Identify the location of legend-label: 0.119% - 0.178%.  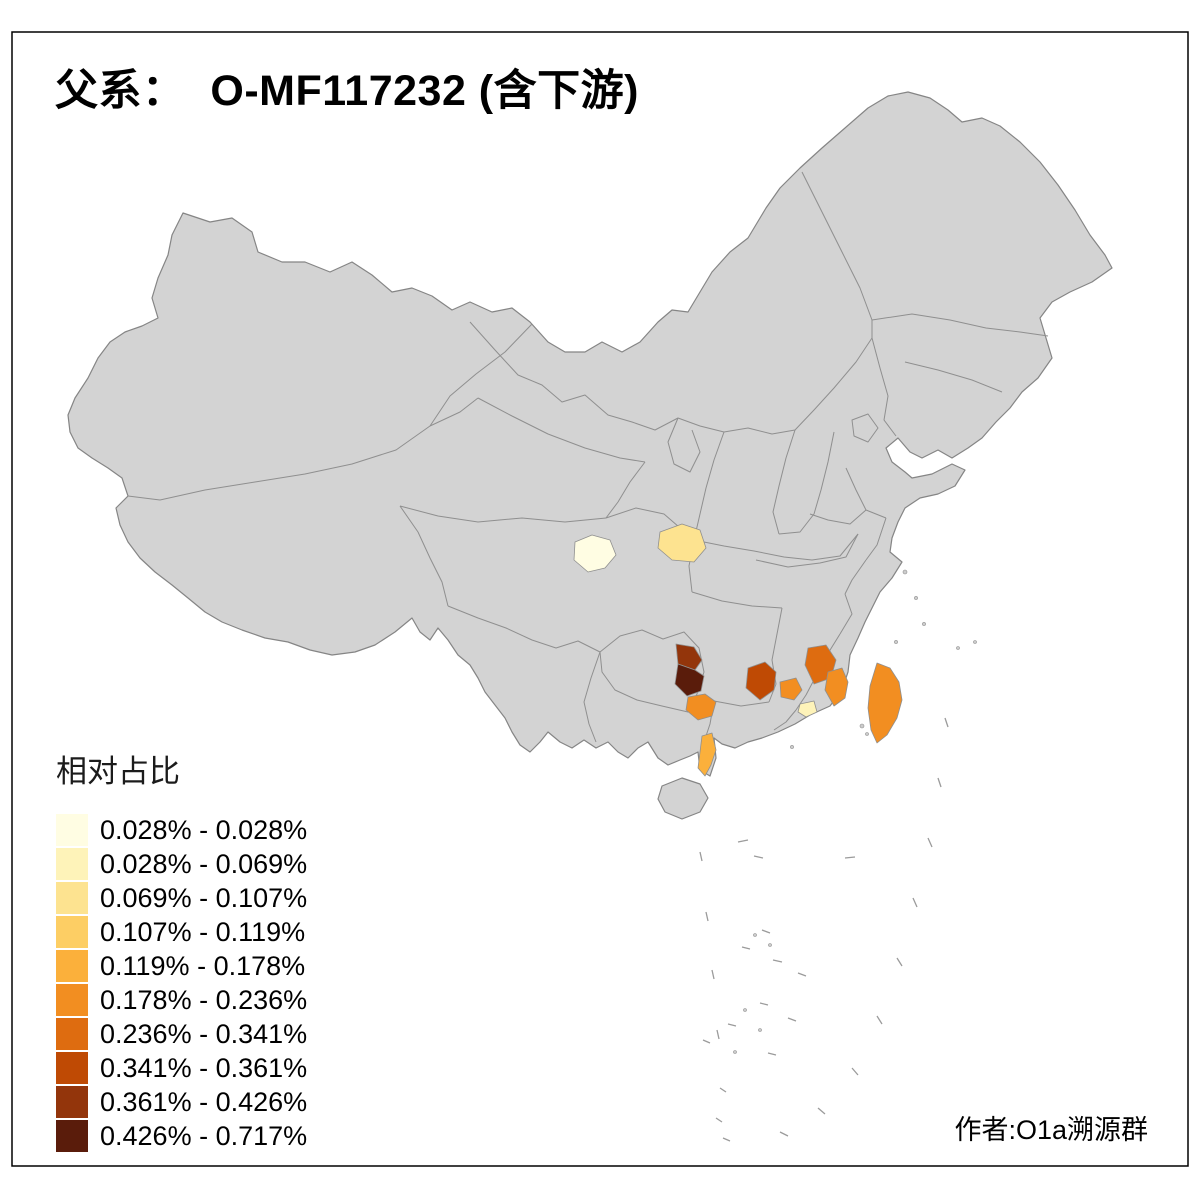
(203, 965).